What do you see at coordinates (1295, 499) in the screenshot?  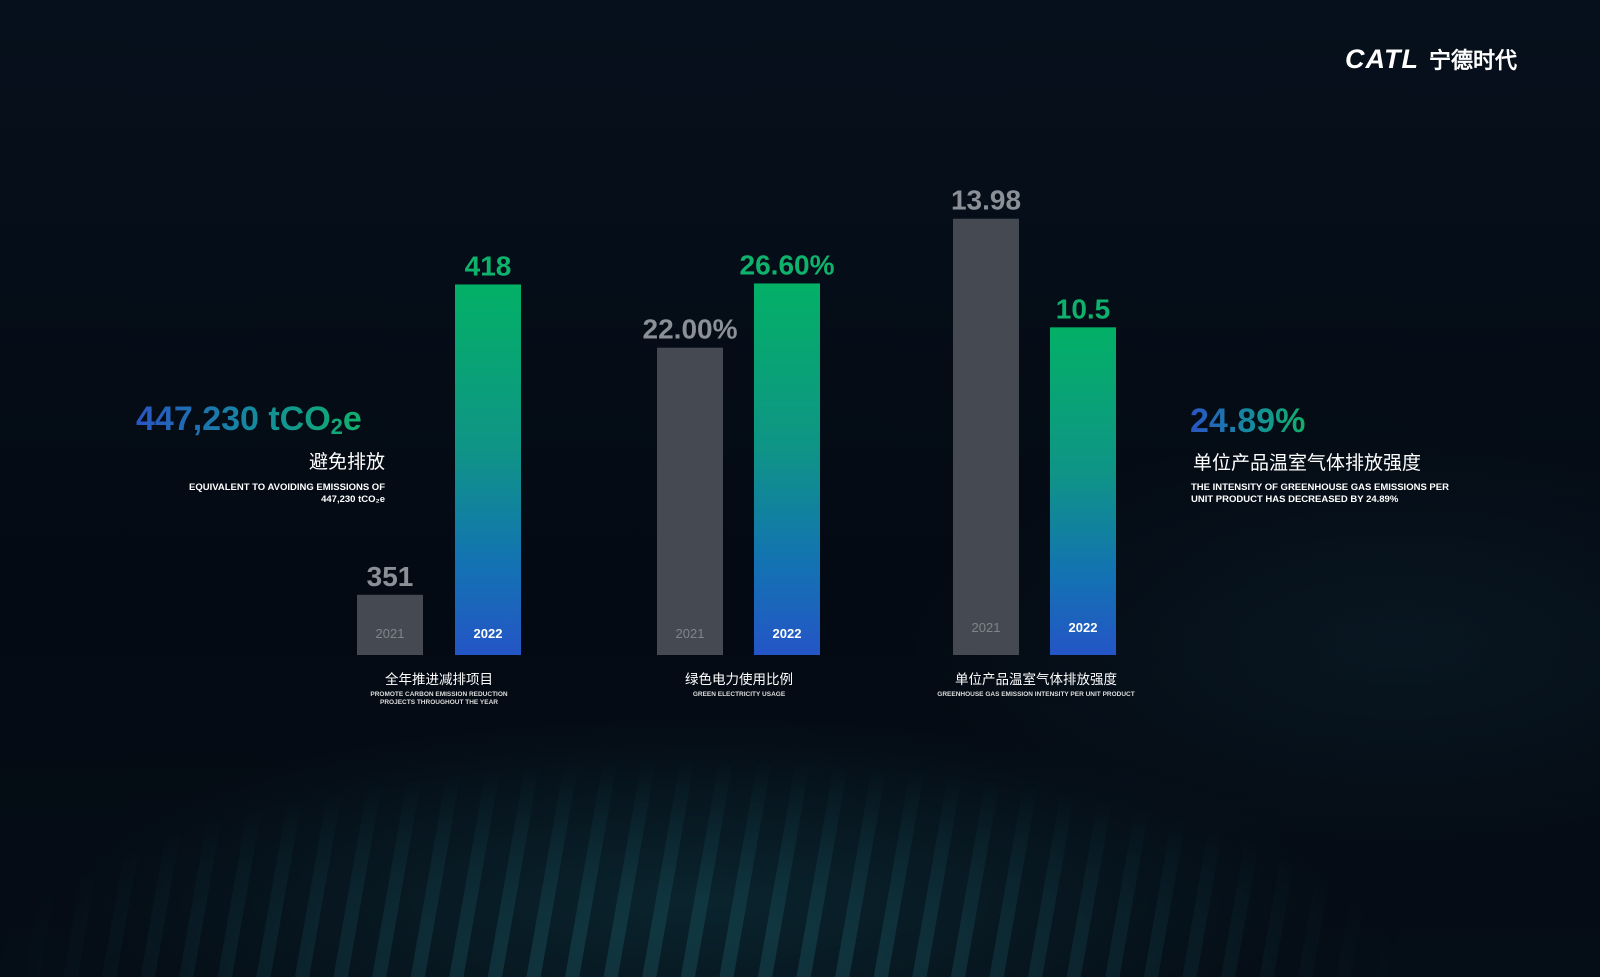 I see `en-line-2: UNIT PRODUCT HAS DECREASED BY 24.89%` at bounding box center [1295, 499].